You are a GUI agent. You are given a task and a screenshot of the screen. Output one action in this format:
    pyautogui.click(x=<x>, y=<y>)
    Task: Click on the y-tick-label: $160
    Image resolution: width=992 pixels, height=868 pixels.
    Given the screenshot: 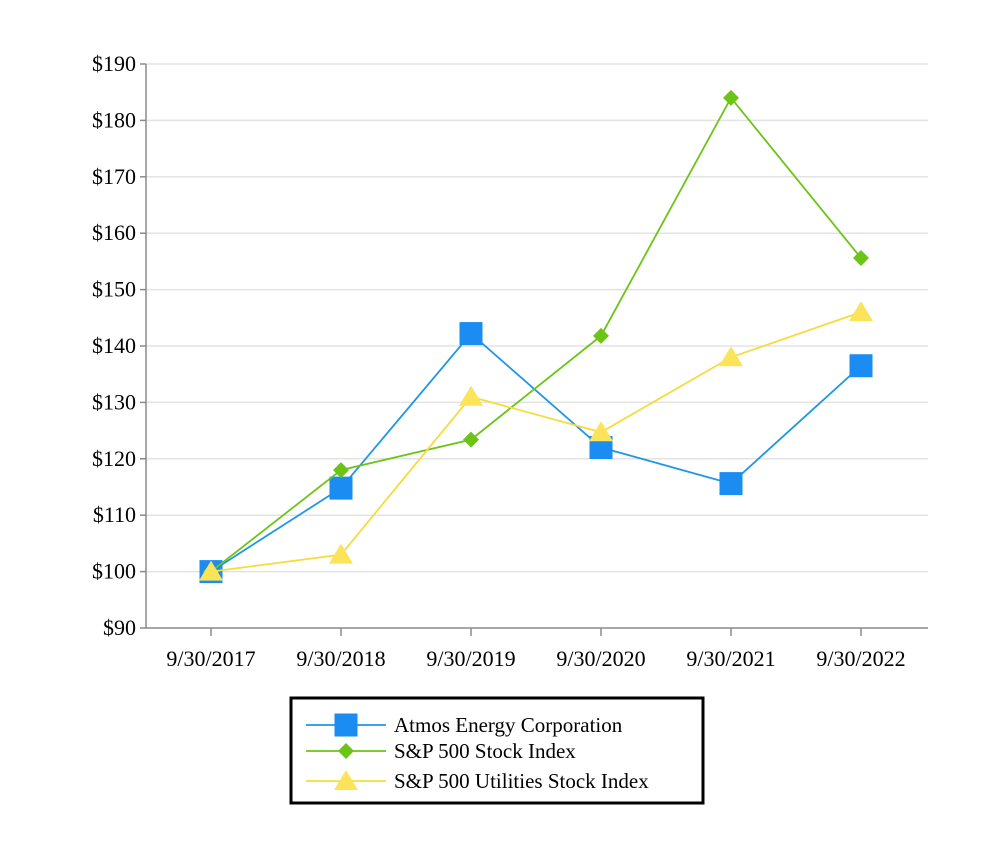 What is the action you would take?
    pyautogui.click(x=114, y=232)
    